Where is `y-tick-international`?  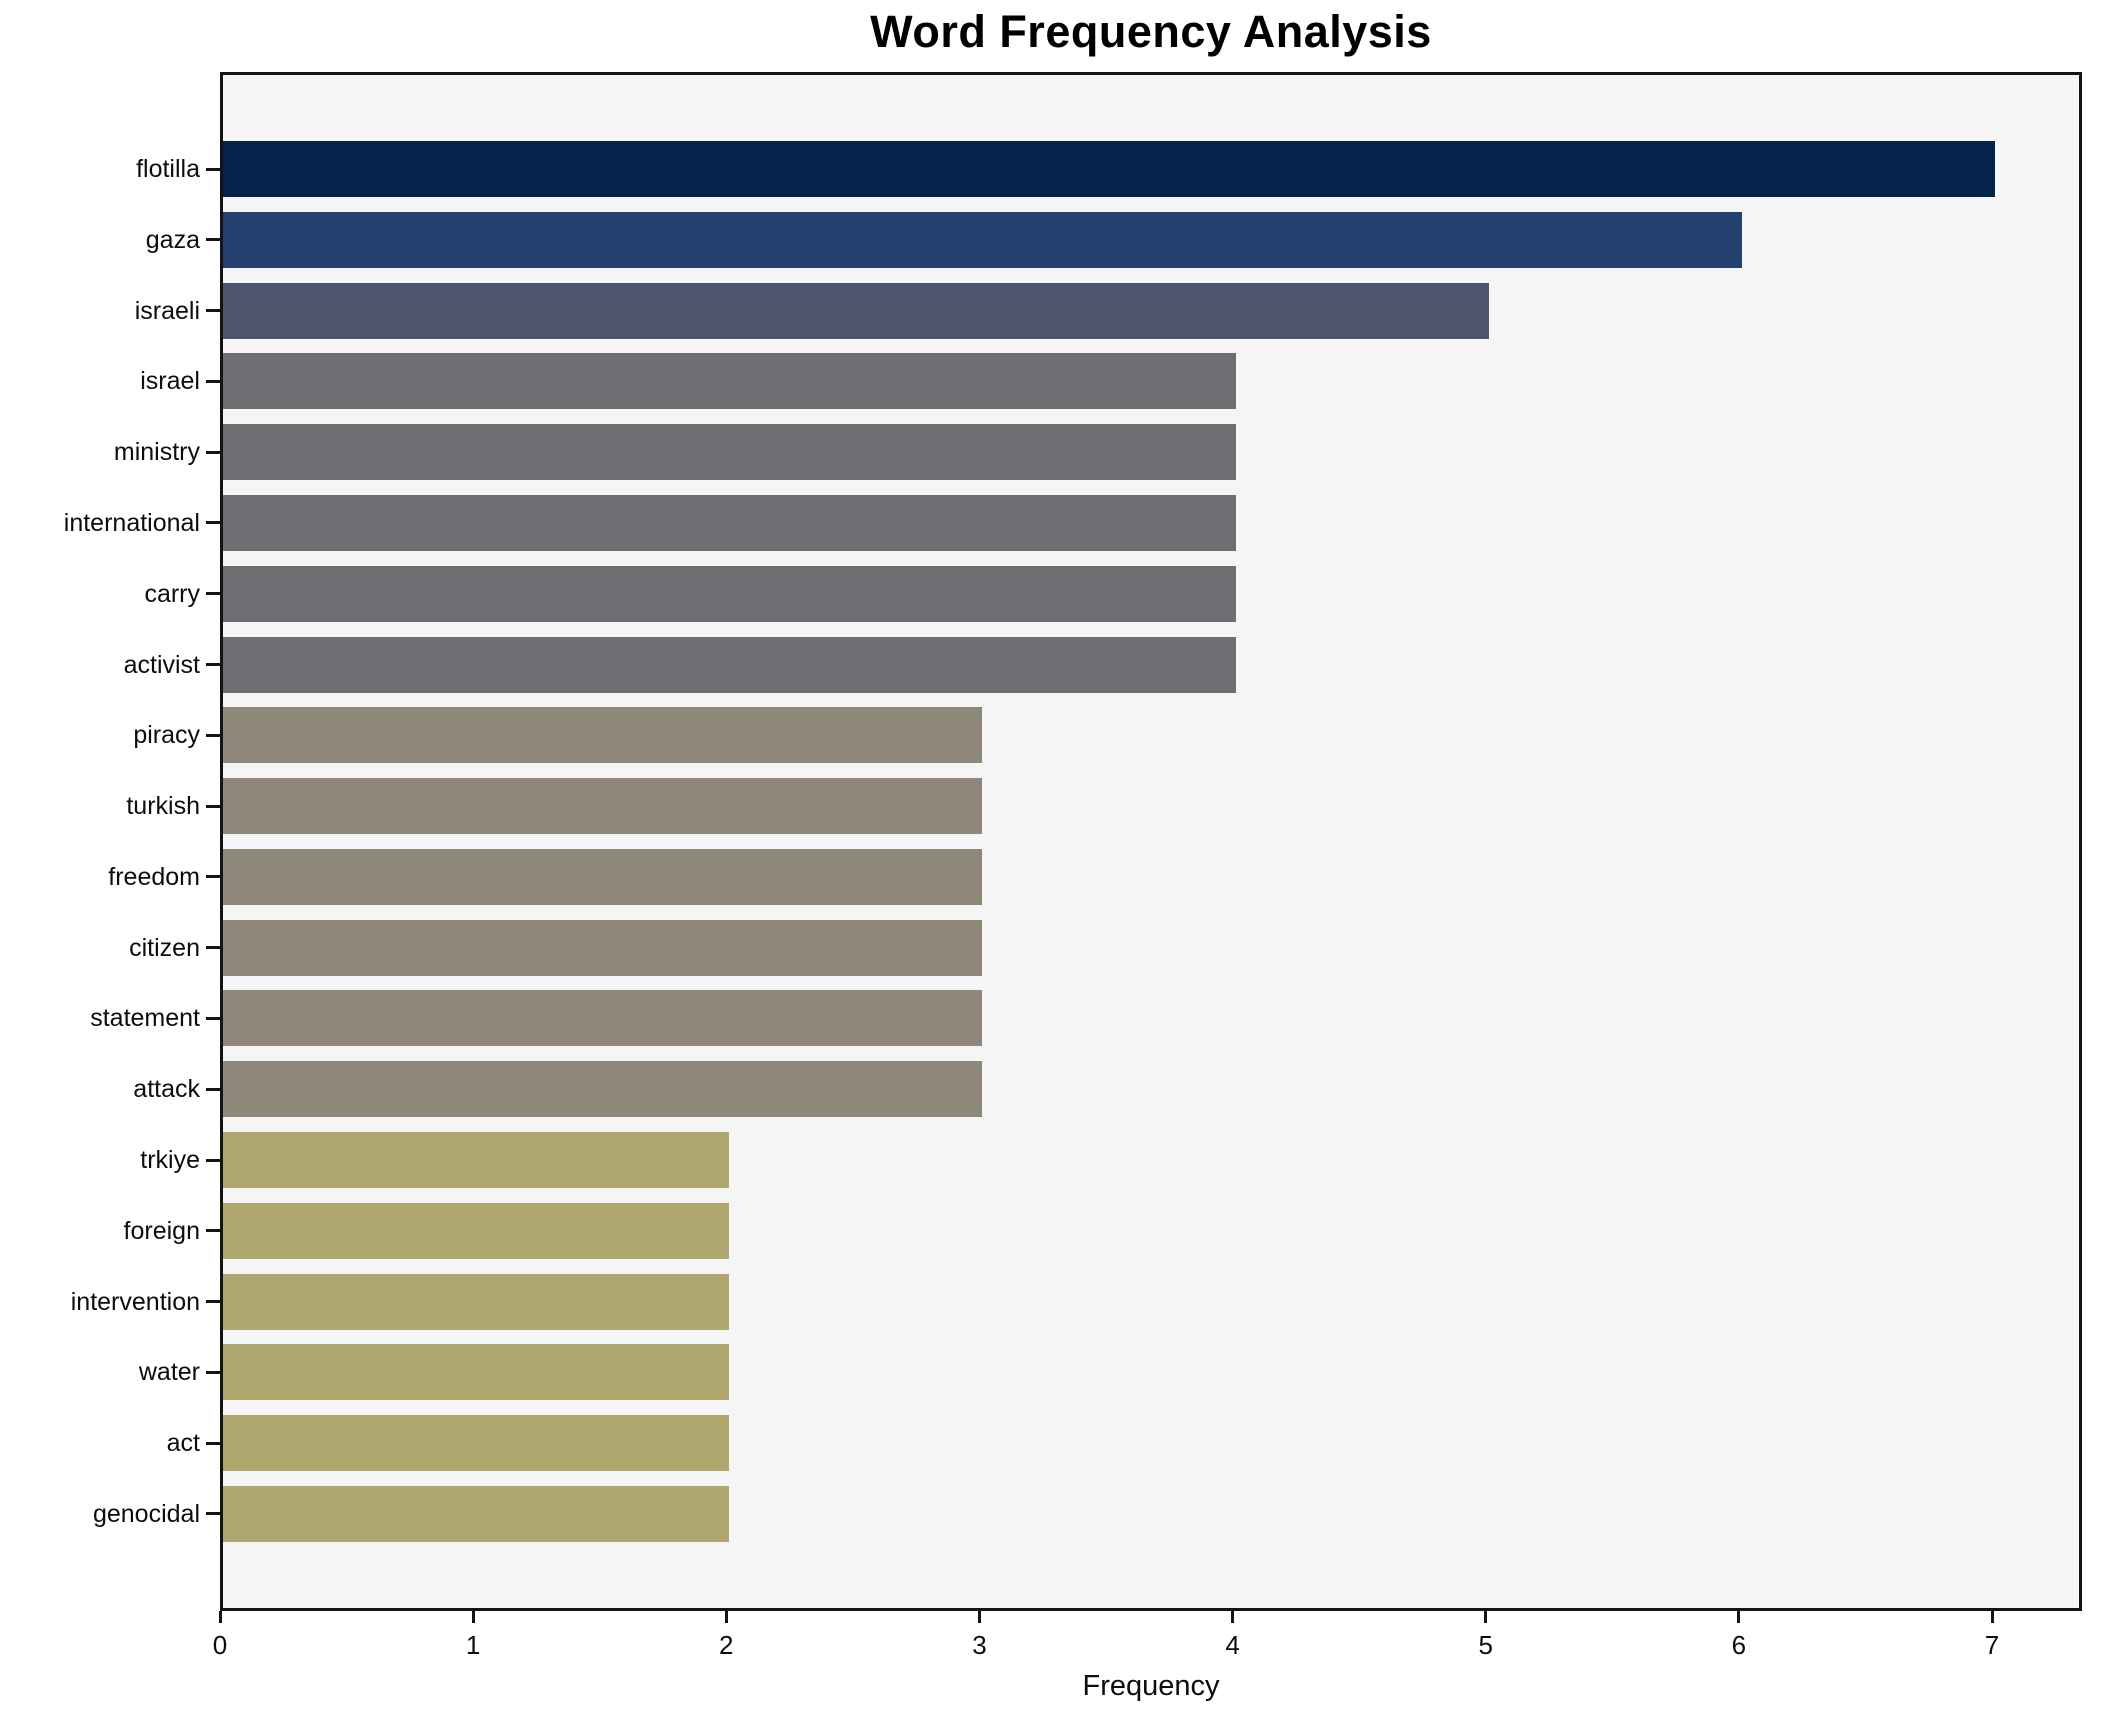 y-tick-international is located at coordinates (213, 523).